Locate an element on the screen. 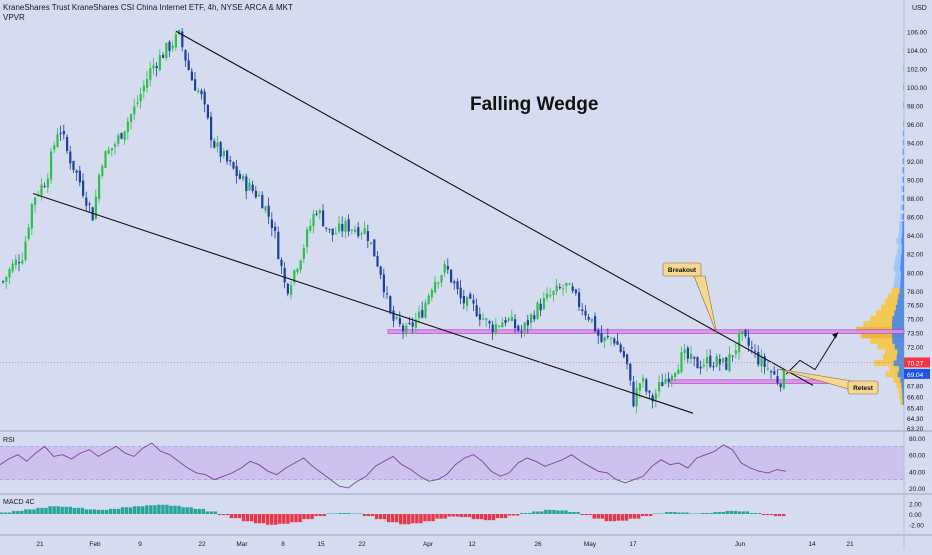 This screenshot has height=555, width=932. rsi-tick-label: 20.00 is located at coordinates (917, 489).